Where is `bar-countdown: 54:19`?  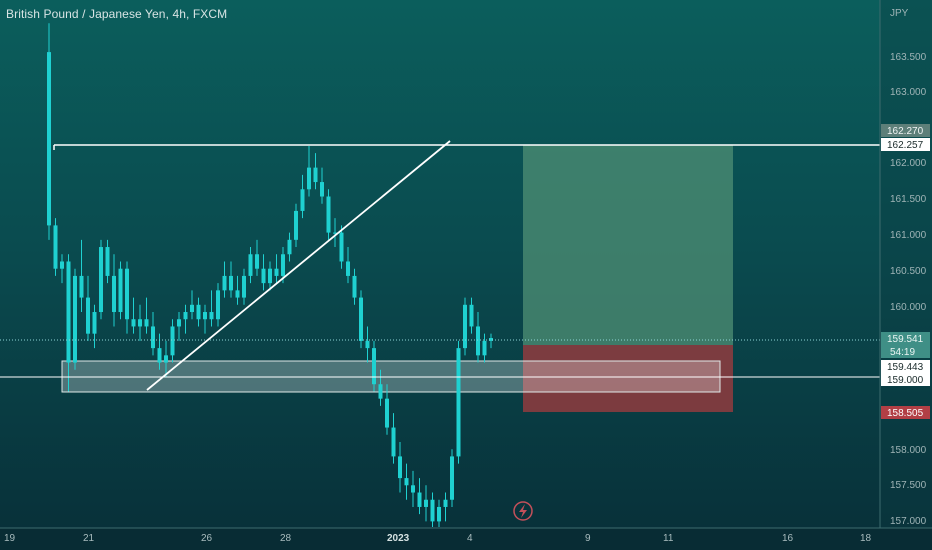
bar-countdown: 54:19 is located at coordinates (902, 352).